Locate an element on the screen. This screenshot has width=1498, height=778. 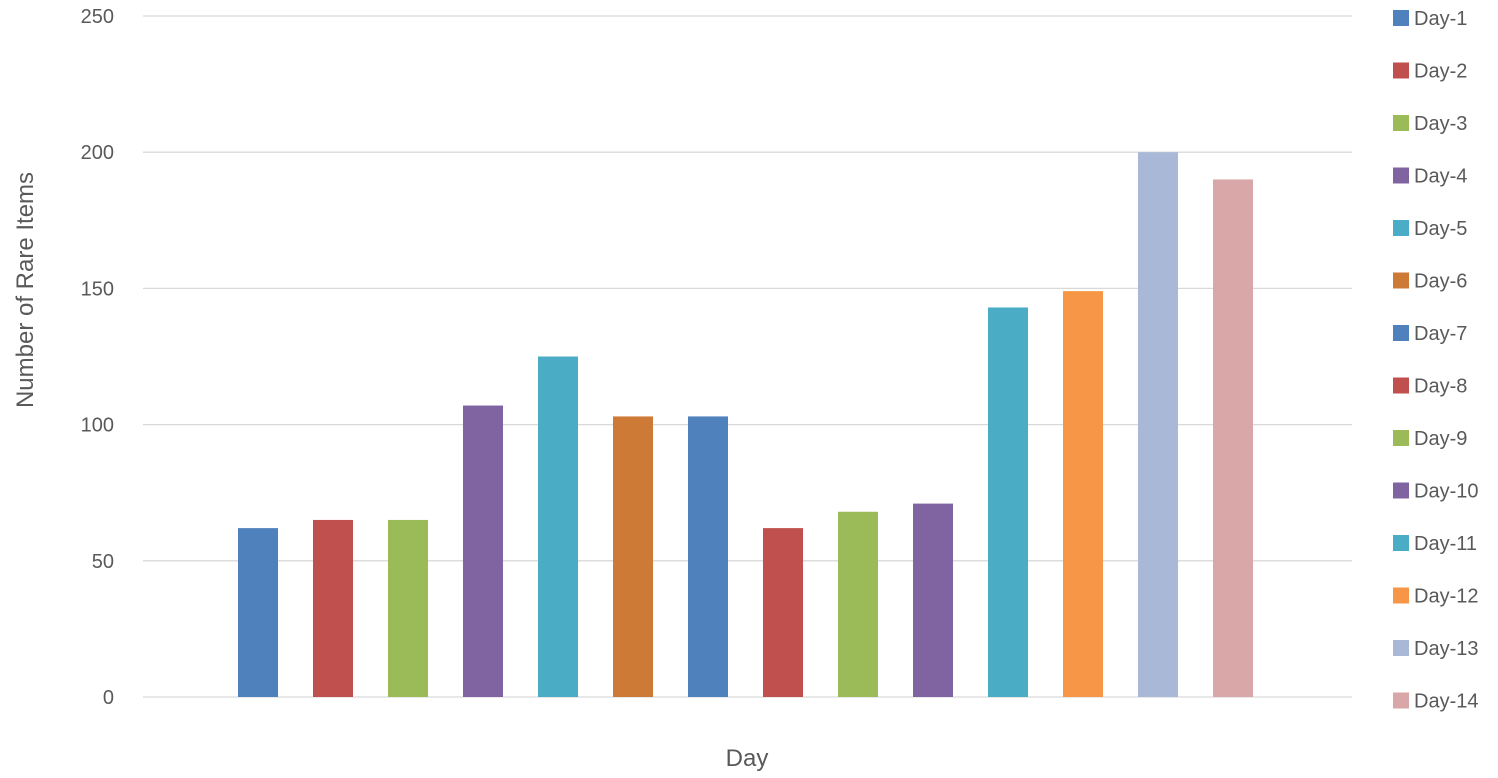
legend-label: Day-2 is located at coordinates (1440, 72).